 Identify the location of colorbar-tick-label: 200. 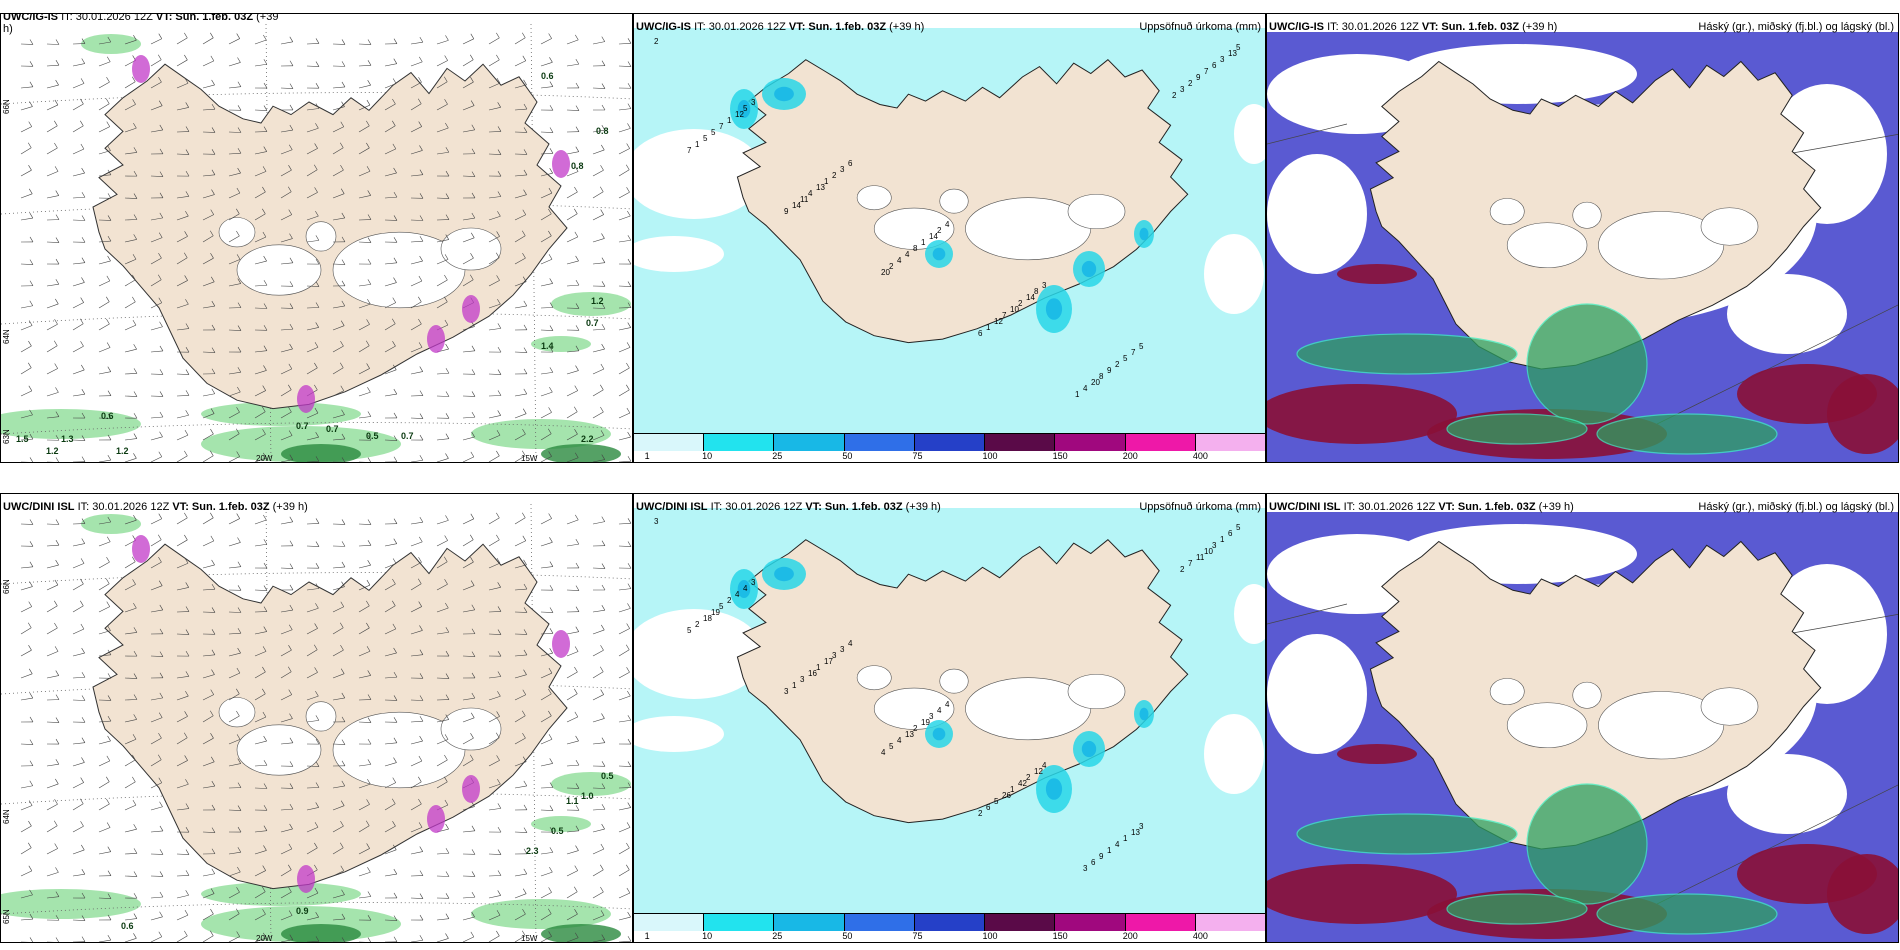
(1130, 936).